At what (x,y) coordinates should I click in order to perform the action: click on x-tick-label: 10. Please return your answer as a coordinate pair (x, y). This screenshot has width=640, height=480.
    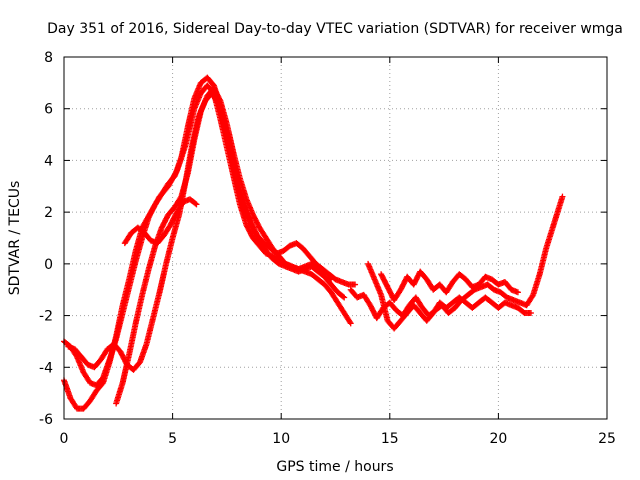
    Looking at the image, I should click on (281, 439).